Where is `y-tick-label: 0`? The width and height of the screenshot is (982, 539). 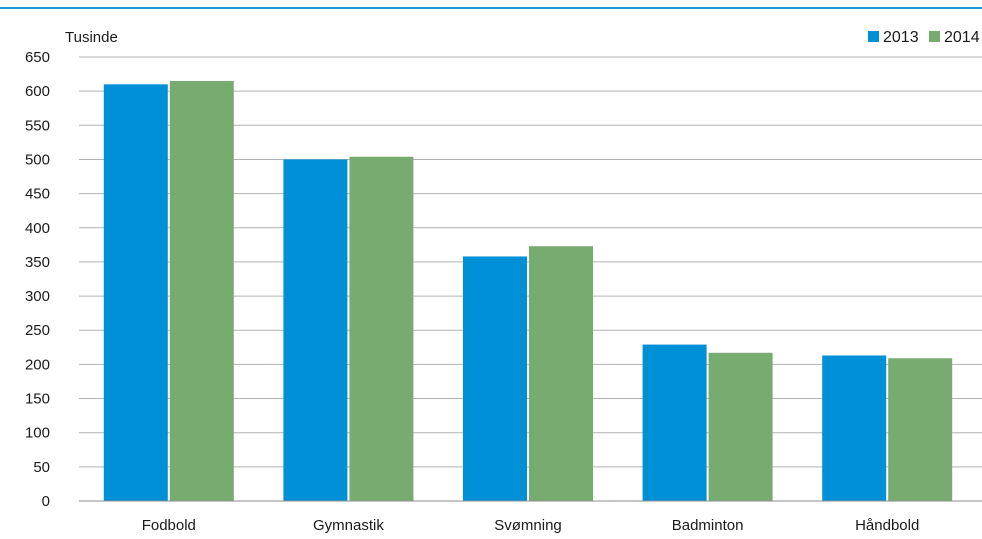
y-tick-label: 0 is located at coordinates (46, 501).